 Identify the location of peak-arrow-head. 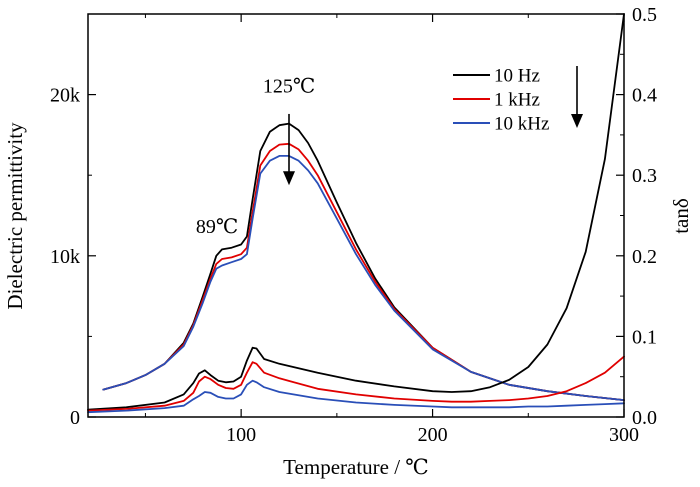
(289, 178).